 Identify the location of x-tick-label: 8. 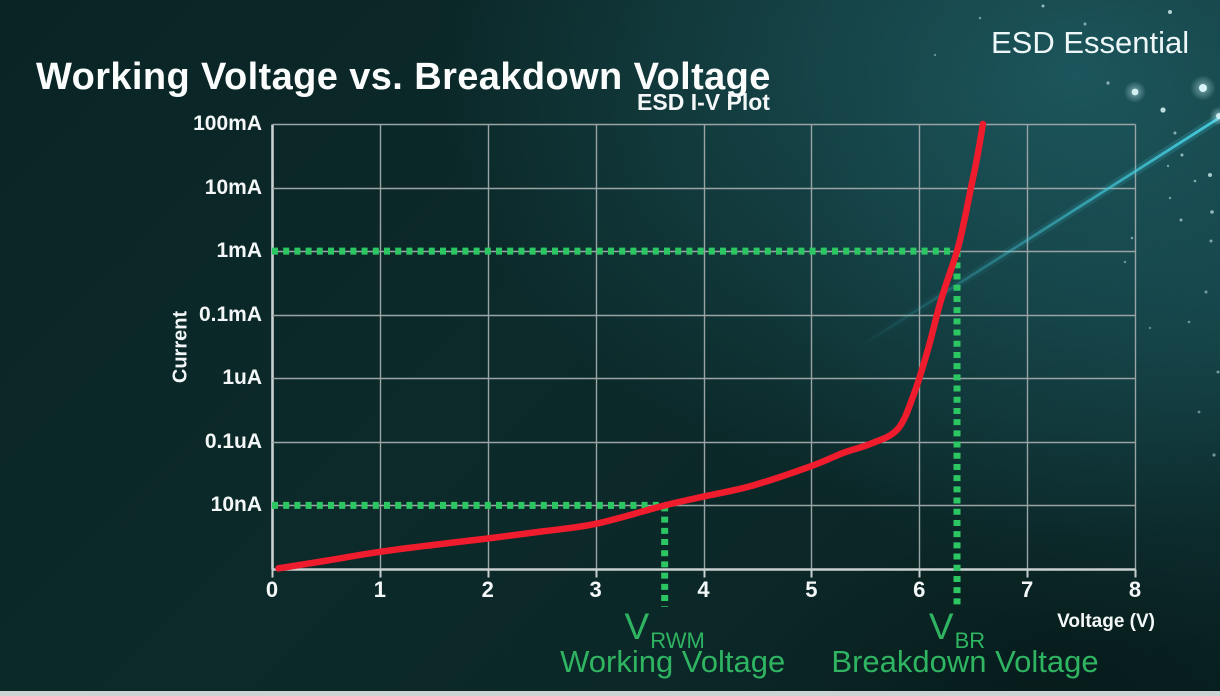
(1135, 589).